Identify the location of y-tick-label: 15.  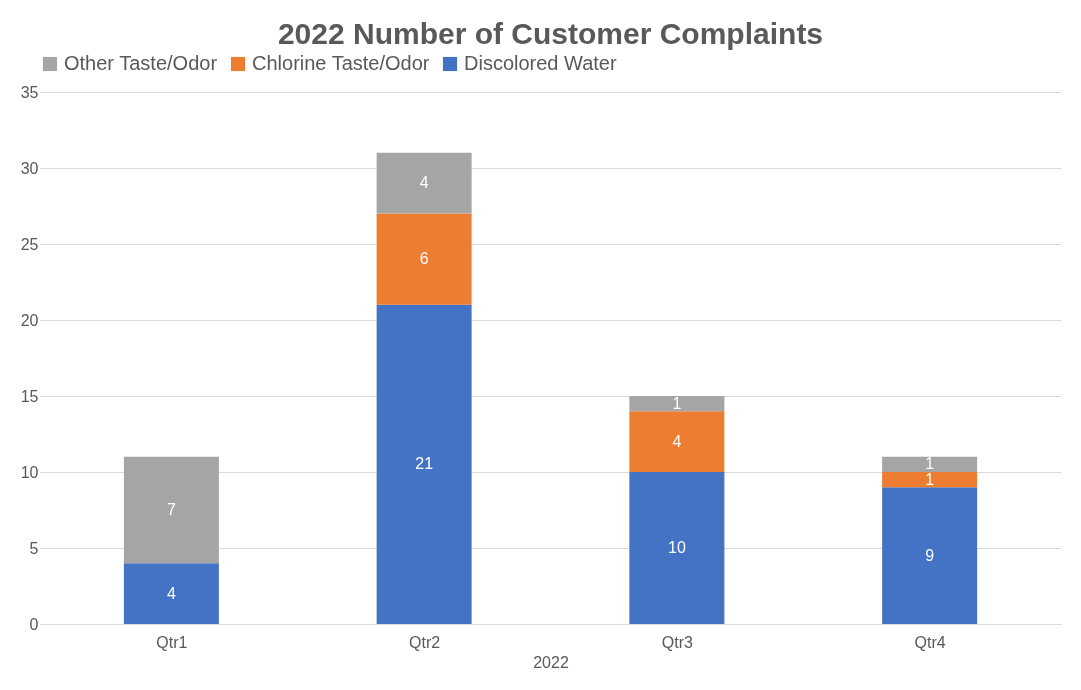
(29, 396).